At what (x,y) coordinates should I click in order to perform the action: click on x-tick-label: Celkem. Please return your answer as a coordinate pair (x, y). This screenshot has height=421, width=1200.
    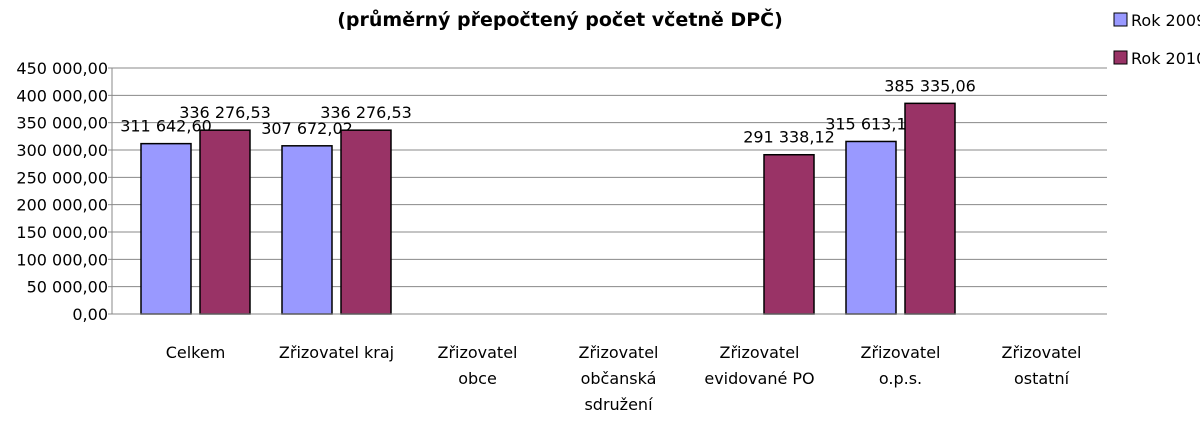
    Looking at the image, I should click on (196, 352).